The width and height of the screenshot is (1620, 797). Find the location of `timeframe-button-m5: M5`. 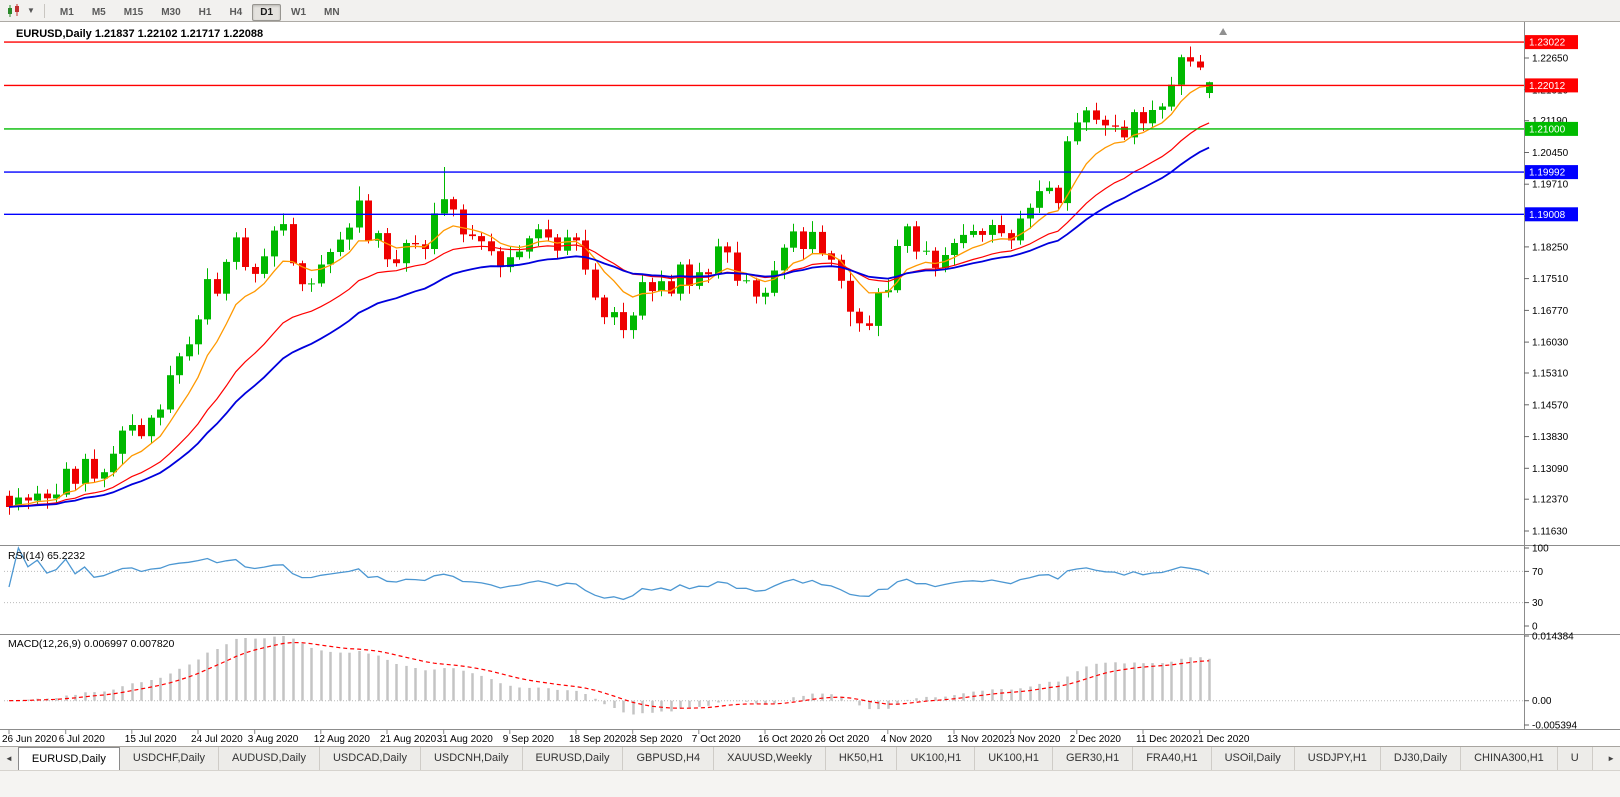

timeframe-button-m5: M5 is located at coordinates (98, 12).